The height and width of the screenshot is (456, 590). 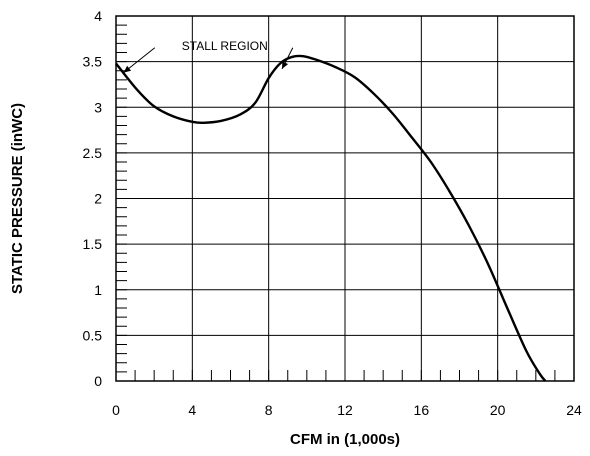 I want to click on x-tick-label-0: 0, so click(x=116, y=410).